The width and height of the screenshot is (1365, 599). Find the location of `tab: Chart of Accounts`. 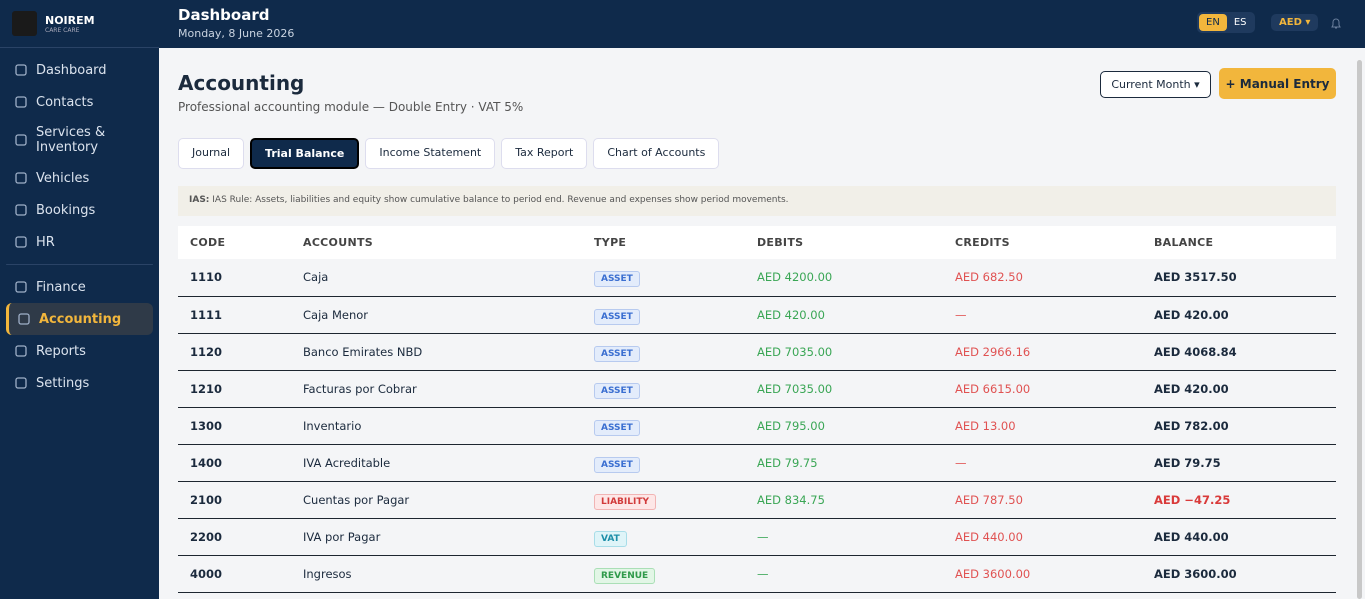

tab: Chart of Accounts is located at coordinates (656, 153).